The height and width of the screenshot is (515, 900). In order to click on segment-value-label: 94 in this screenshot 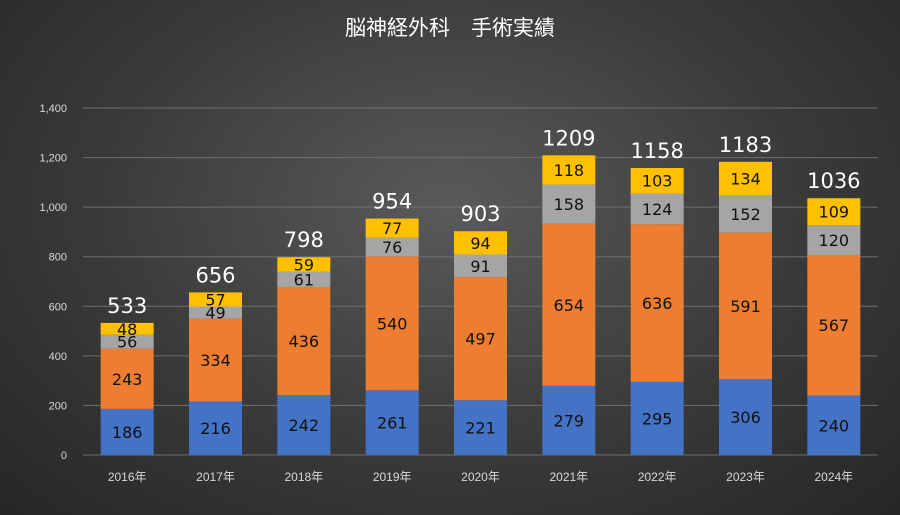, I will do `click(480, 243)`.